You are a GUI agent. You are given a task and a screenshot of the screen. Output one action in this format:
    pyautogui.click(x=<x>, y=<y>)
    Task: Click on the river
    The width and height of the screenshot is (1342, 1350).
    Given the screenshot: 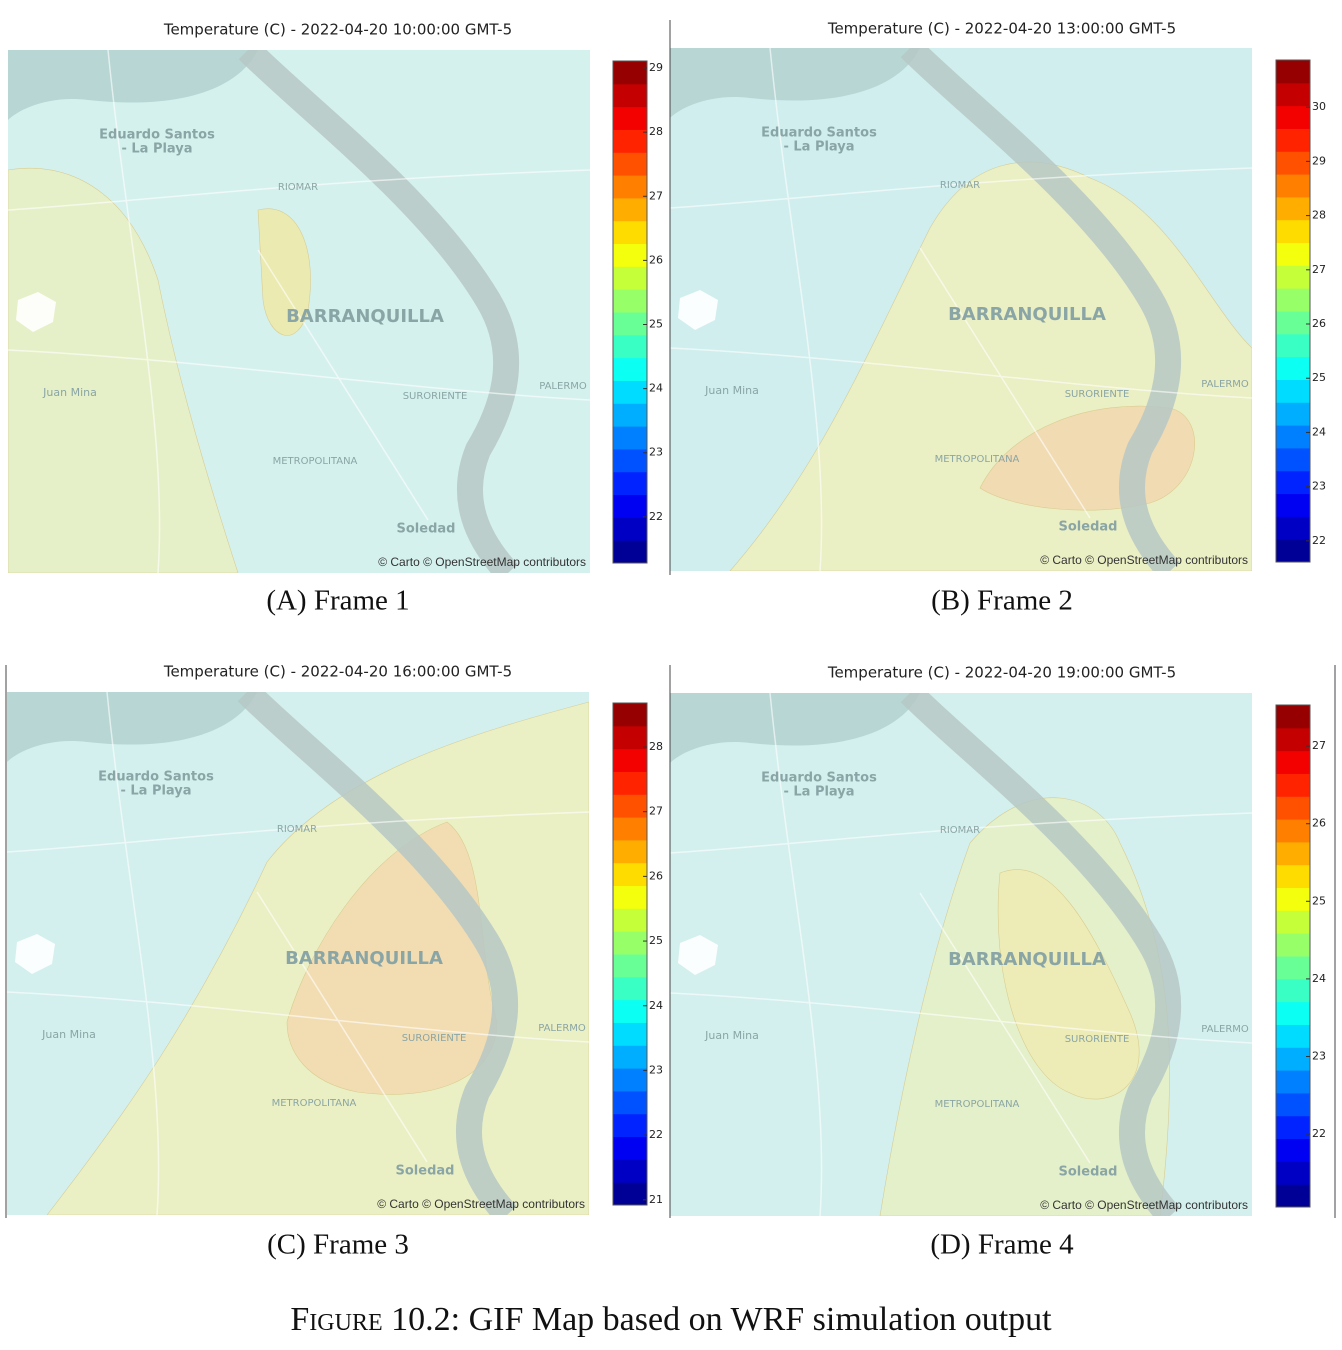 What is the action you would take?
    pyautogui.click(x=1041, y=309)
    